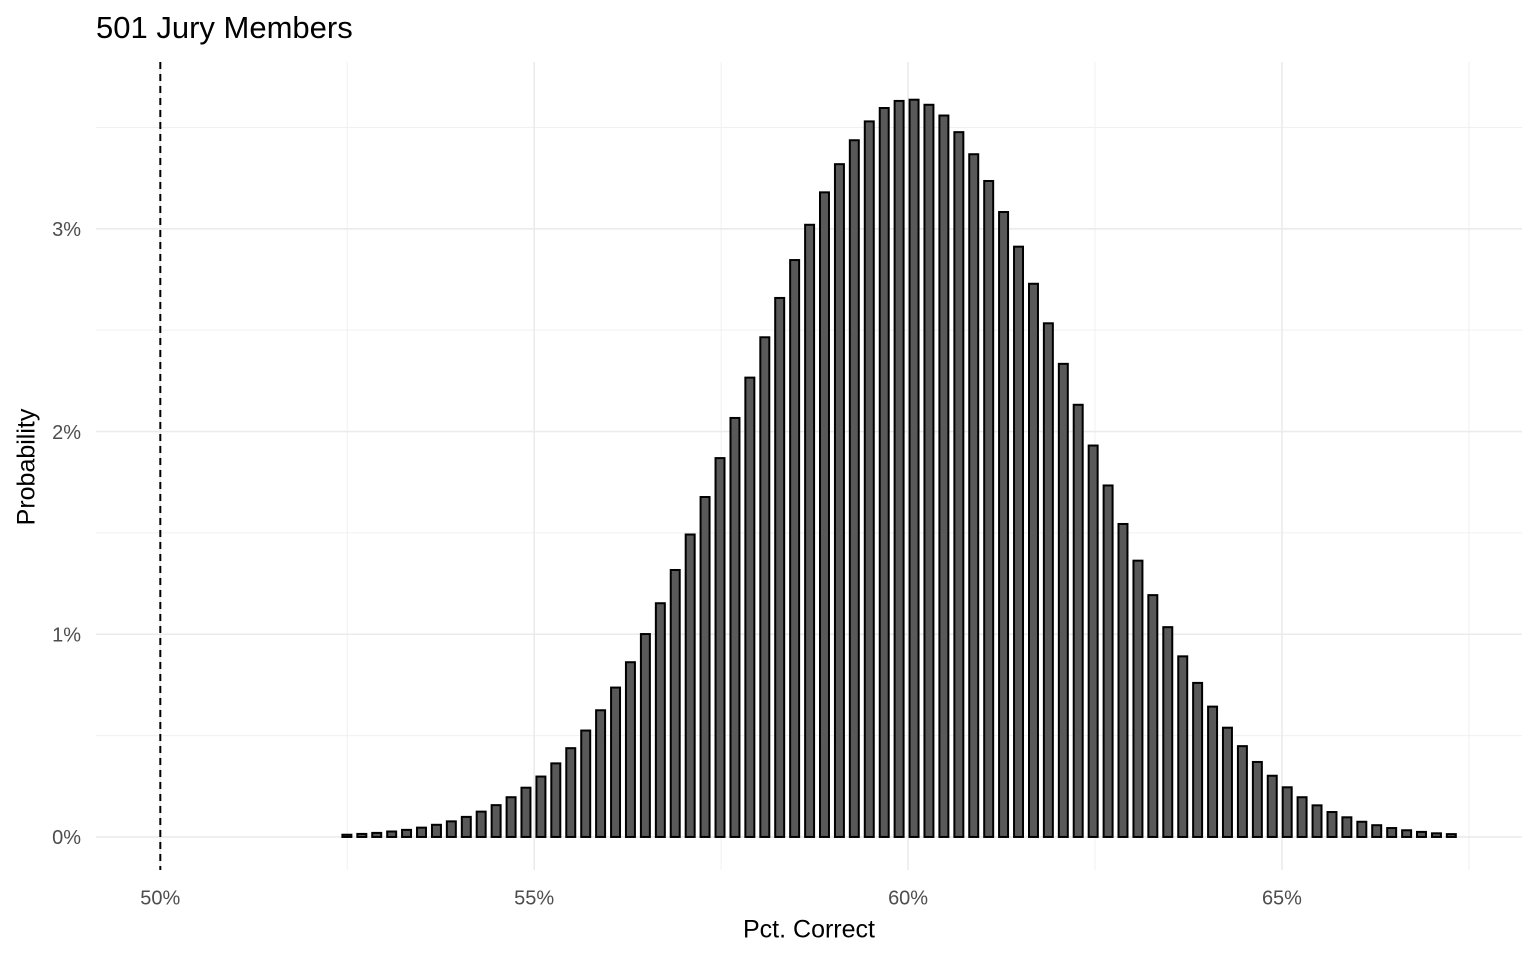 This screenshot has width=1536, height=960. I want to click on x-tick-label: 65%, so click(1282, 898).